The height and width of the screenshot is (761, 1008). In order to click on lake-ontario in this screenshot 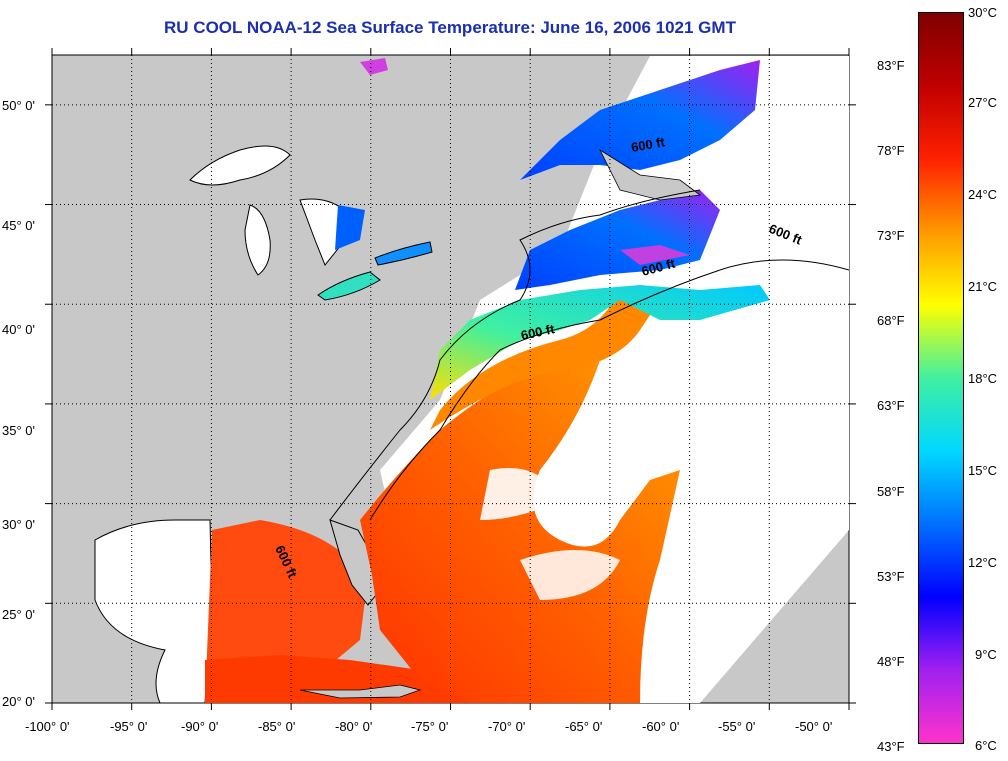, I will do `click(403, 253)`.